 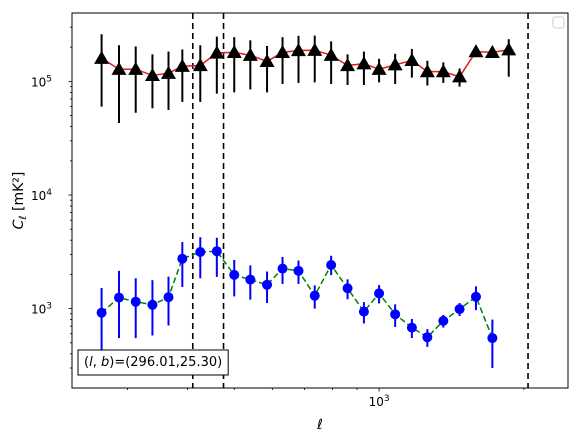 What do you see at coordinates (41, 309) in the screenshot?
I see `y-tick-label: 103` at bounding box center [41, 309].